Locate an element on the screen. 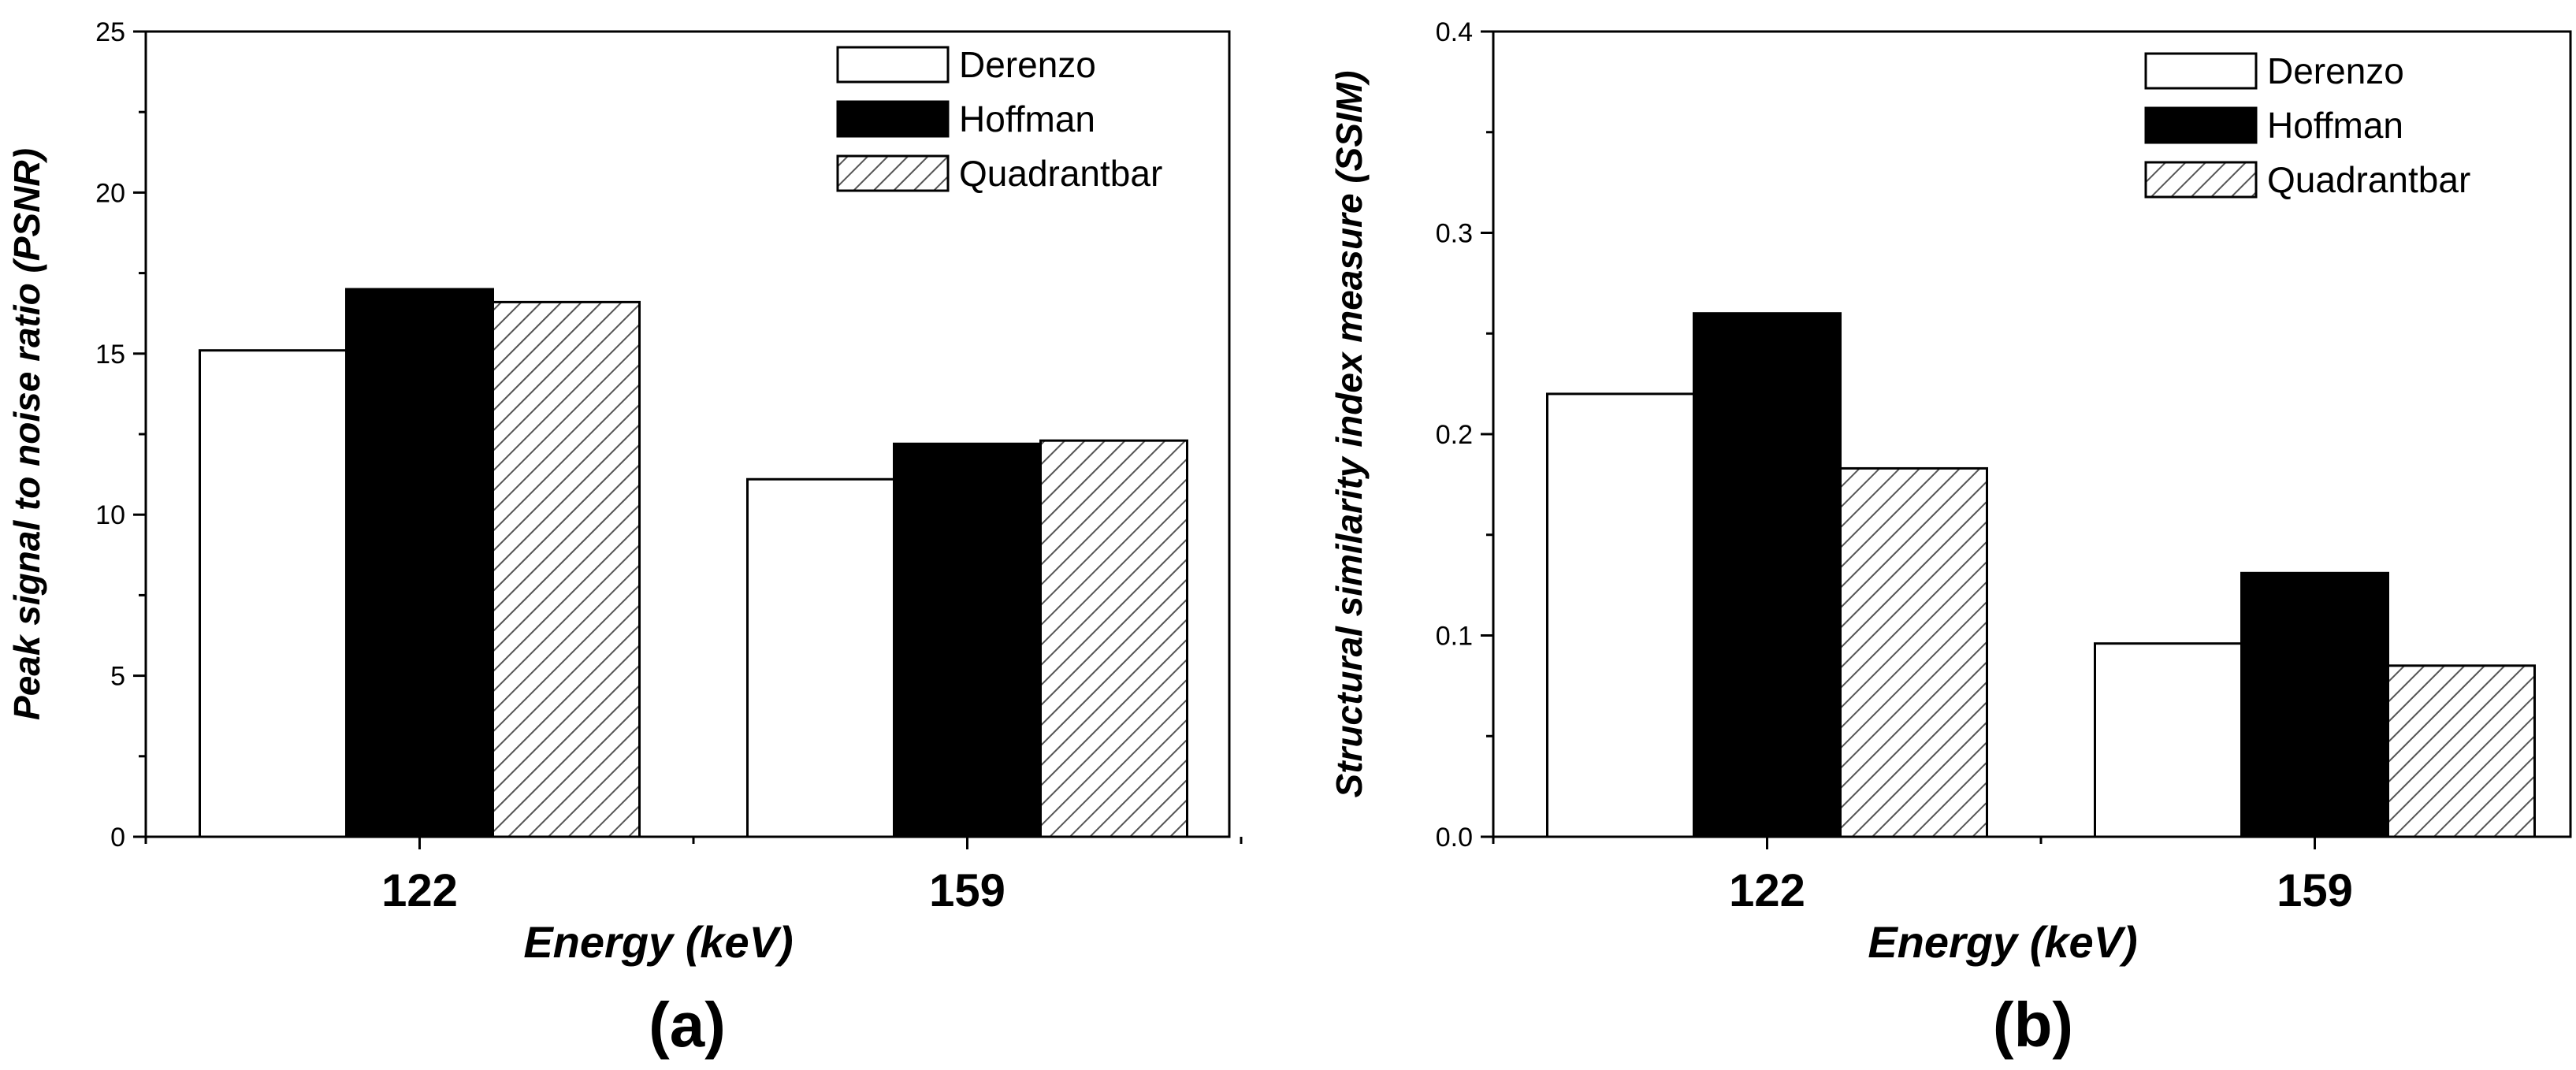 The height and width of the screenshot is (1070, 2576). panel-label: (a) is located at coordinates (687, 1025).